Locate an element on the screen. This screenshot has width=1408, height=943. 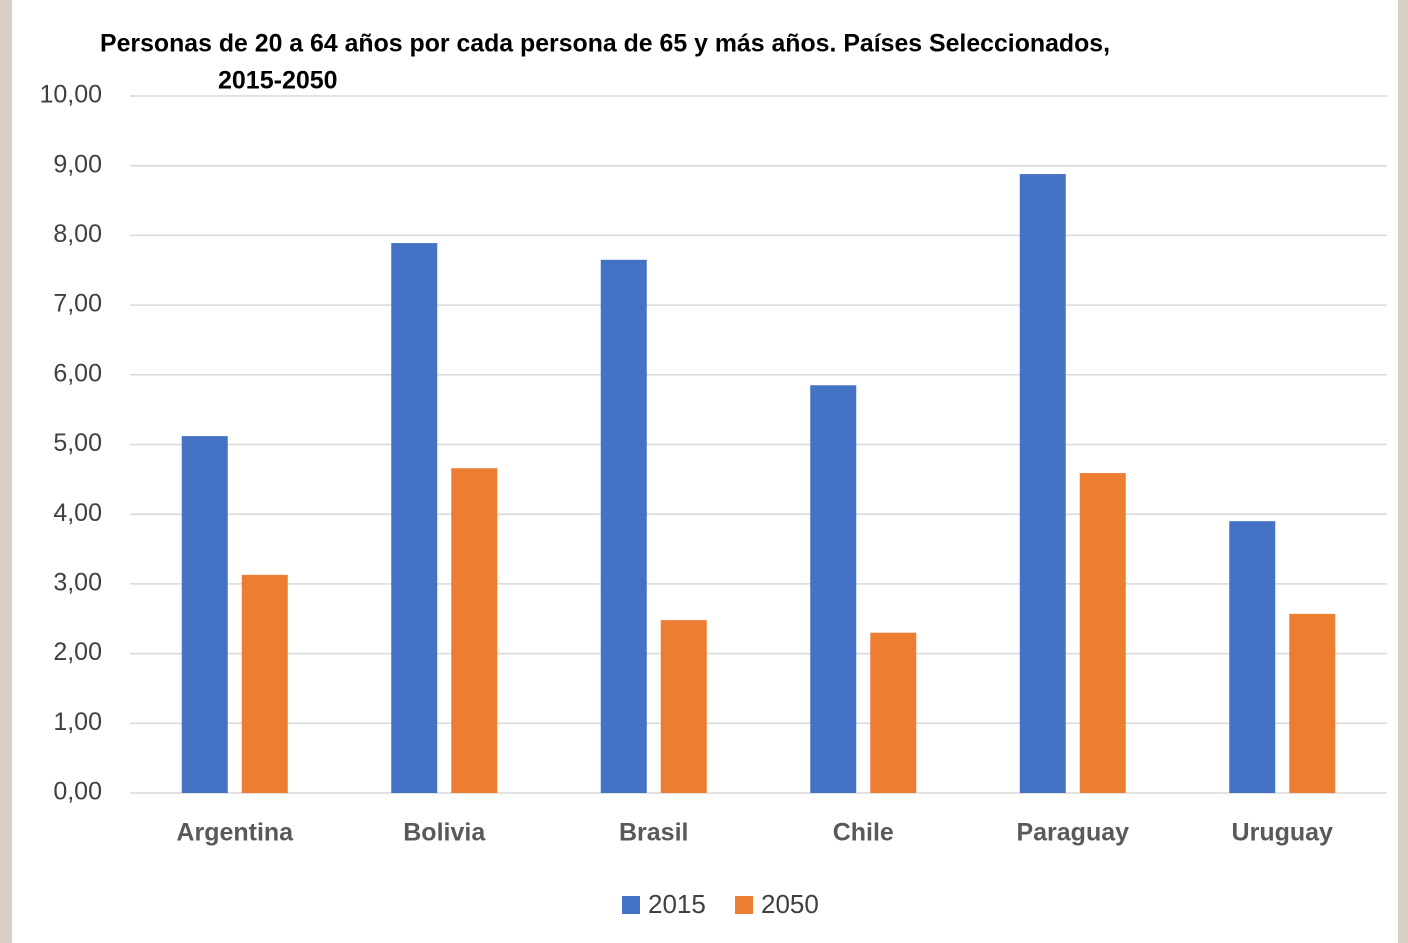
y-tick-label: 9,00 is located at coordinates (77, 164).